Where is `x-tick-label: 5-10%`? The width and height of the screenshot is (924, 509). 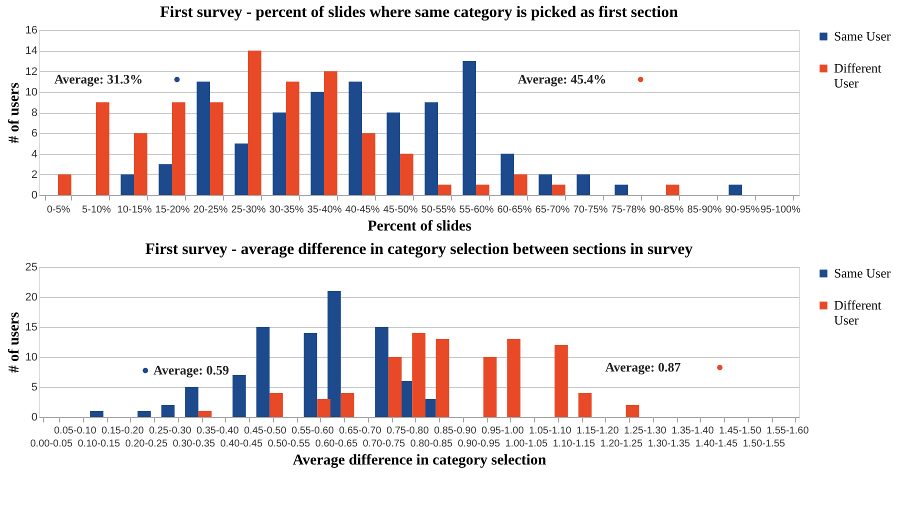
x-tick-label: 5-10% is located at coordinates (97, 210).